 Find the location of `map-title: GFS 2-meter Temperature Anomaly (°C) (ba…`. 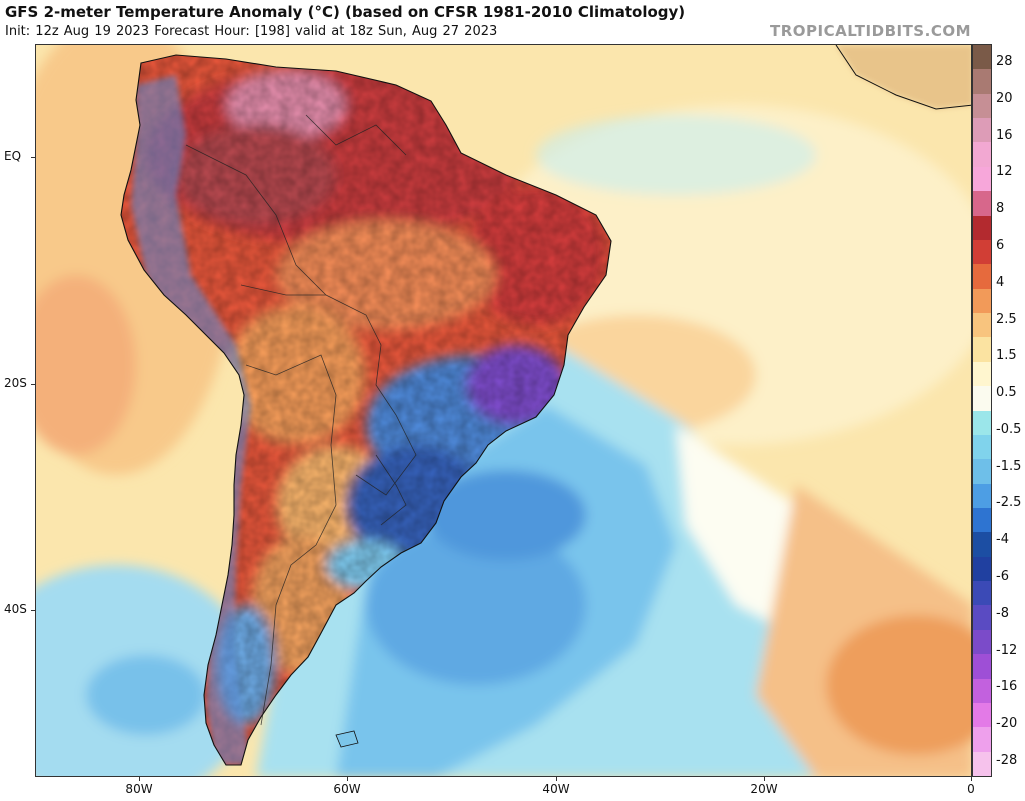

map-title: GFS 2-meter Temperature Anomaly (°C) (ba… is located at coordinates (345, 12).